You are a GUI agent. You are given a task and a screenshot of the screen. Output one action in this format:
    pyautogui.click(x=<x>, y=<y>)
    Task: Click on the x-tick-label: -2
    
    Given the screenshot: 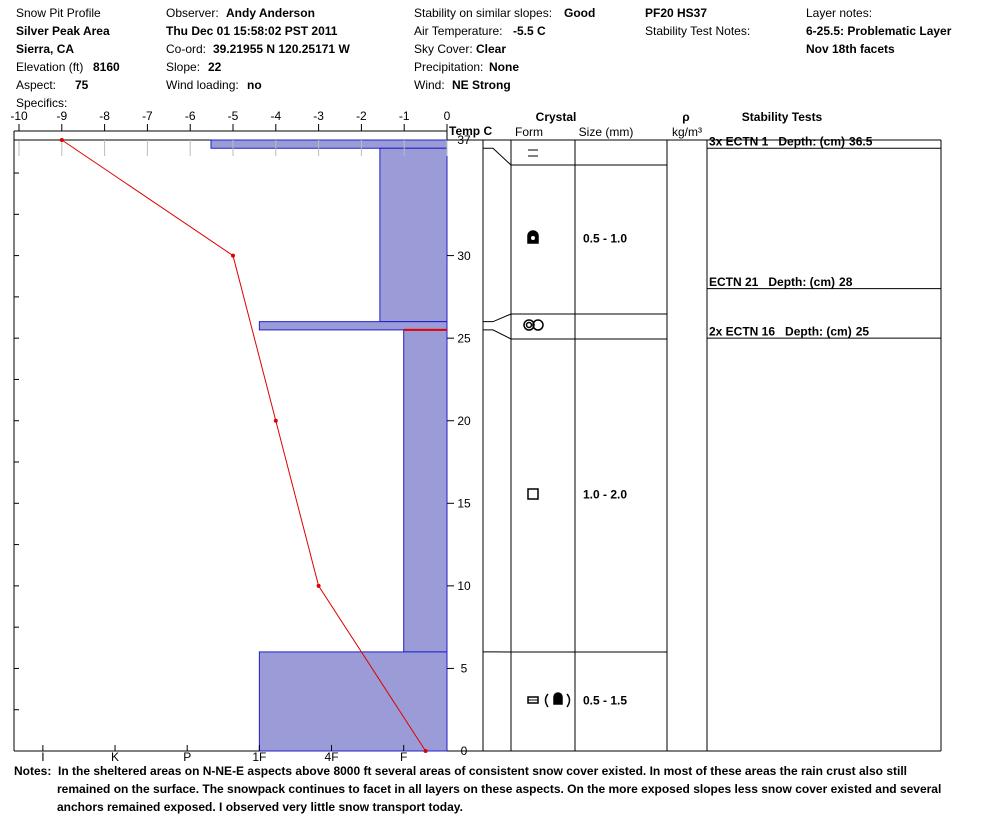 What is the action you would take?
    pyautogui.click(x=361, y=116)
    